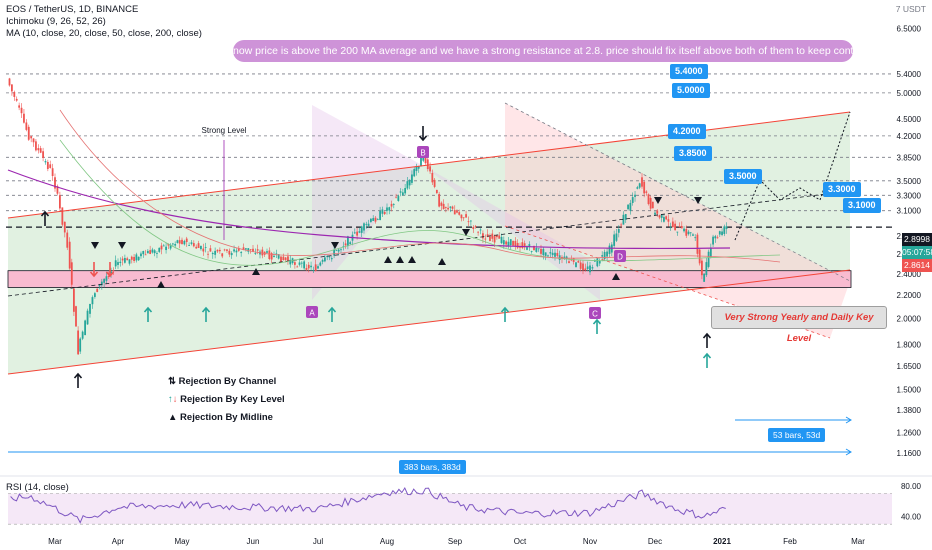  I want to click on price-tag: 3.1000, so click(862, 205).